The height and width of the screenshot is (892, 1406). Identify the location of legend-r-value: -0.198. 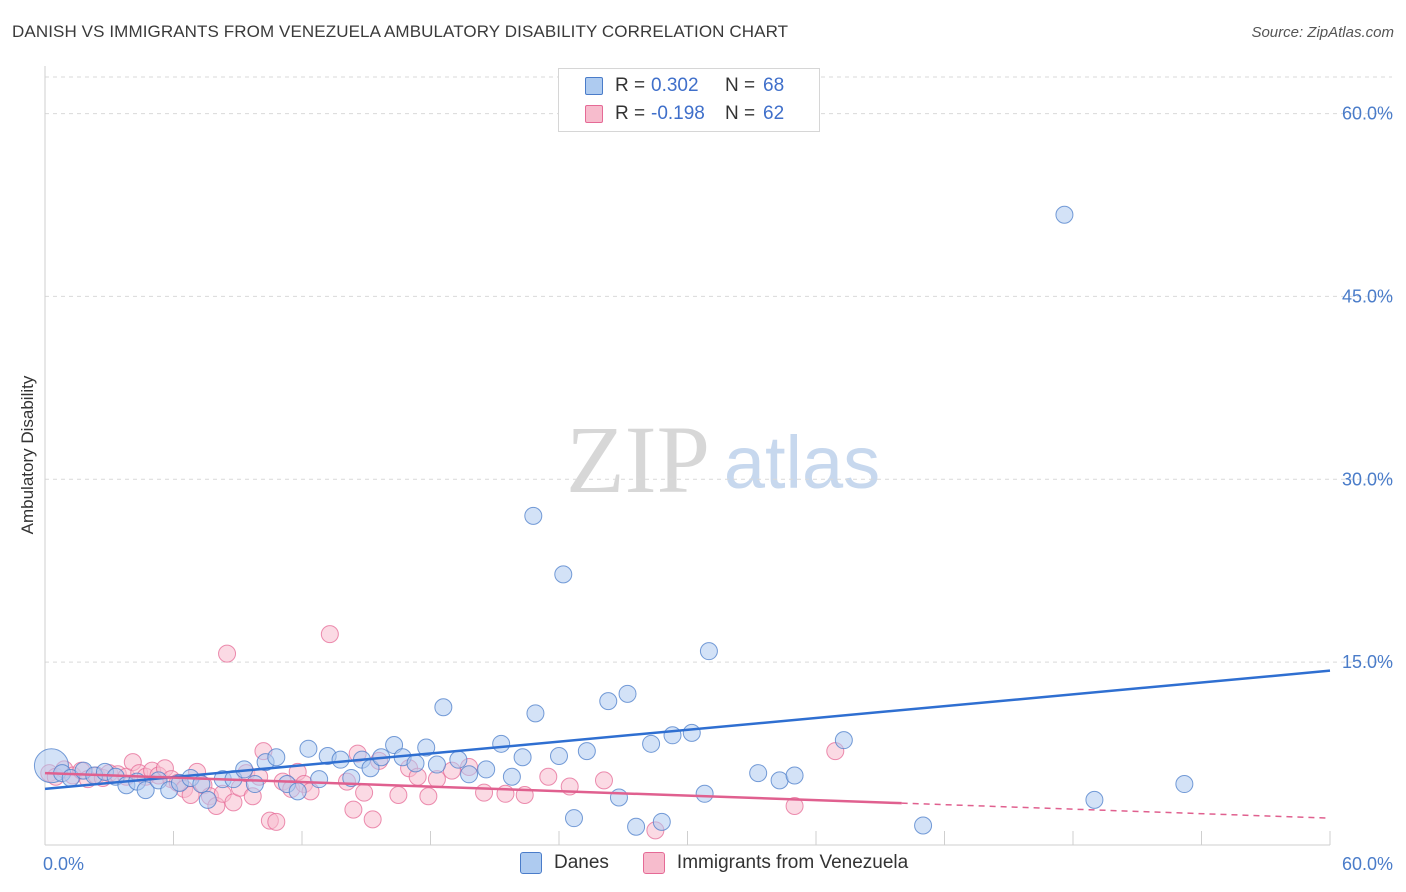
(678, 113).